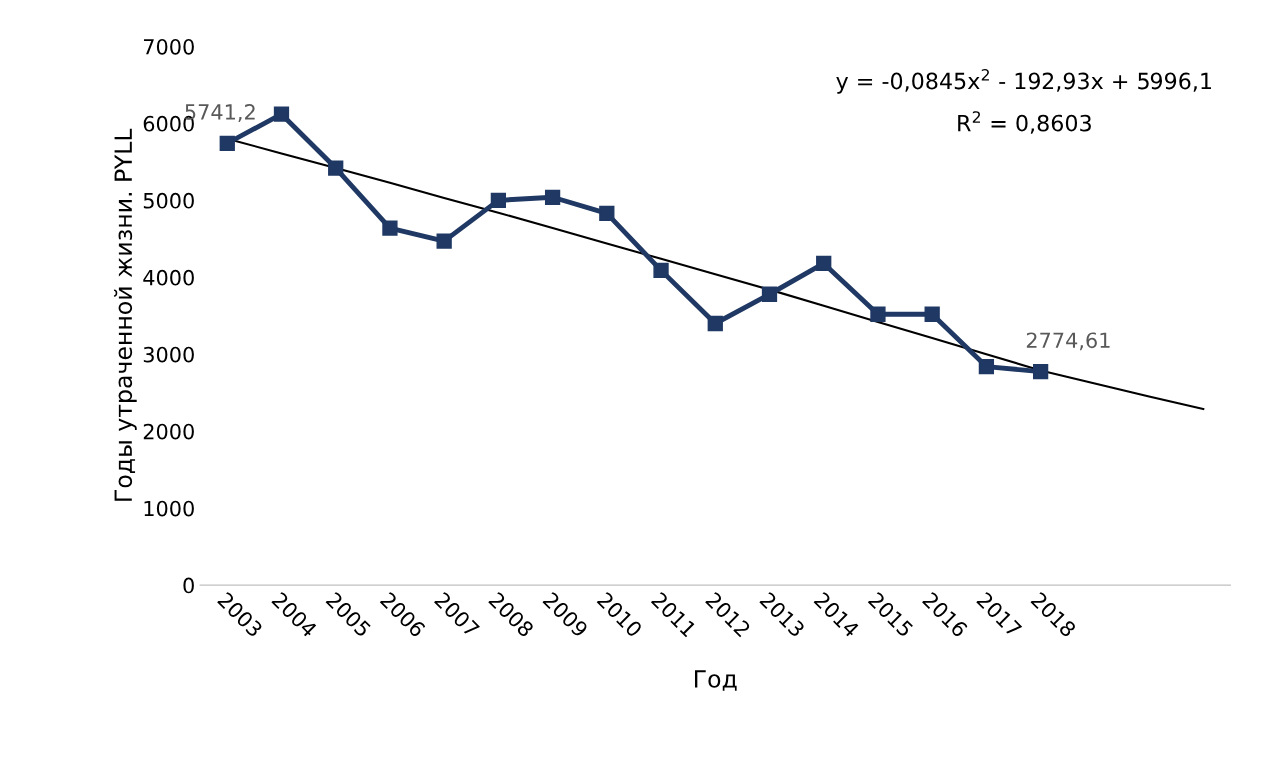  What do you see at coordinates (1023, 81) in the screenshot?
I see `annotation: y = -0,0845x$^{2}$ - 192,93x + 5996,1` at bounding box center [1023, 81].